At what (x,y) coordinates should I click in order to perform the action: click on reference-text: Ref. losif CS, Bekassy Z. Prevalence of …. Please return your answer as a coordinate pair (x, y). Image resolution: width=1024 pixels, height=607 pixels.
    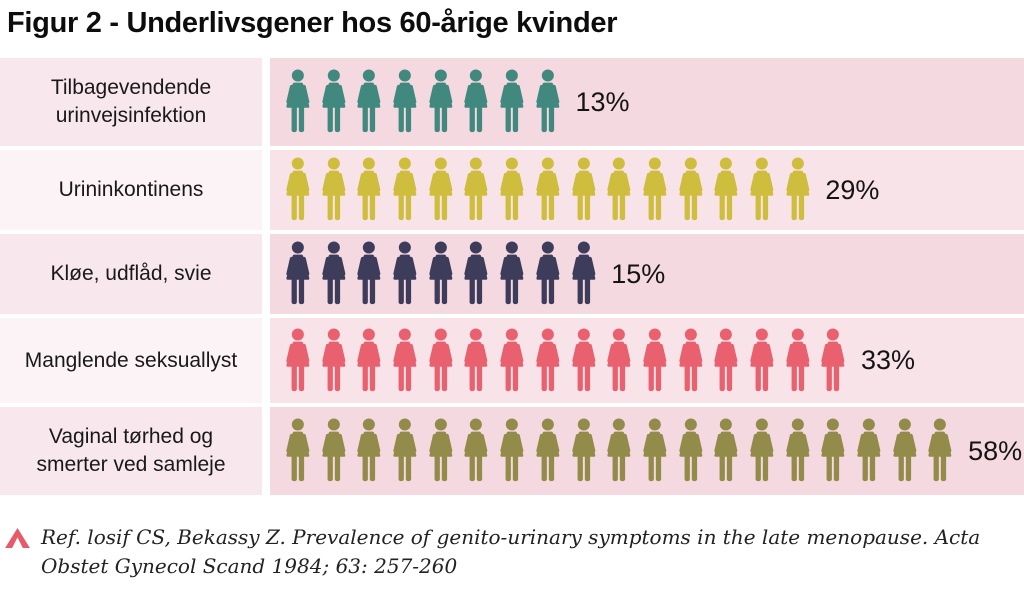
    Looking at the image, I should click on (510, 552).